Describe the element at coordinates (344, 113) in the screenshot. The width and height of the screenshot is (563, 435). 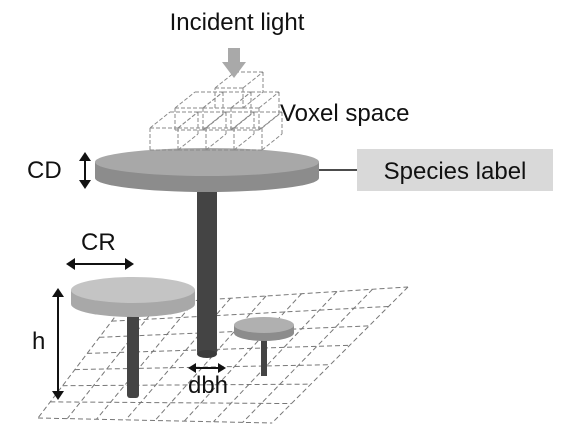
I see `voxel-space-label: Voxel space` at that location.